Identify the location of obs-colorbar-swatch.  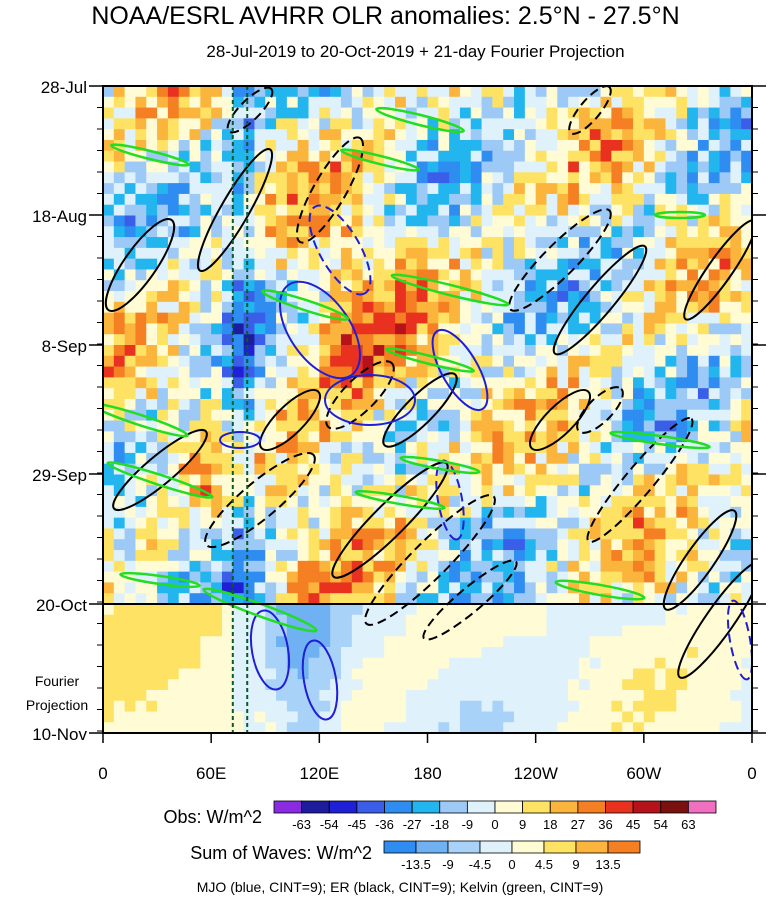
(370, 807).